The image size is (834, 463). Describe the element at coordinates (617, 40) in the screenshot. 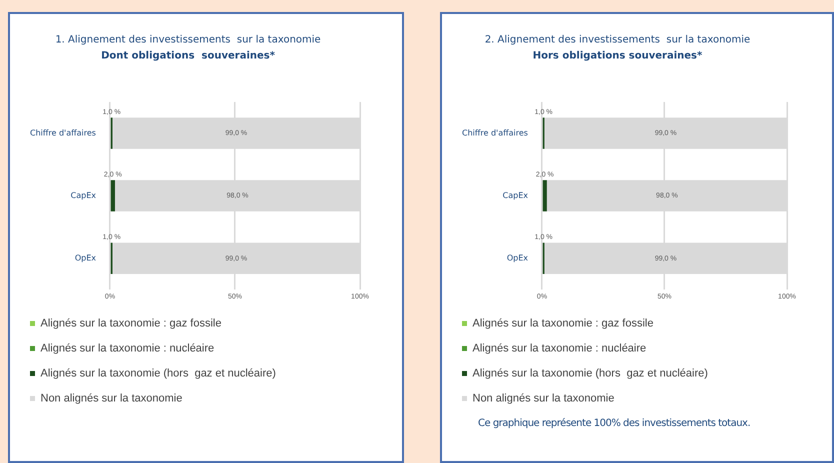

I see `chart-title: 2. Alignement des investissements sur la taxonomie` at that location.